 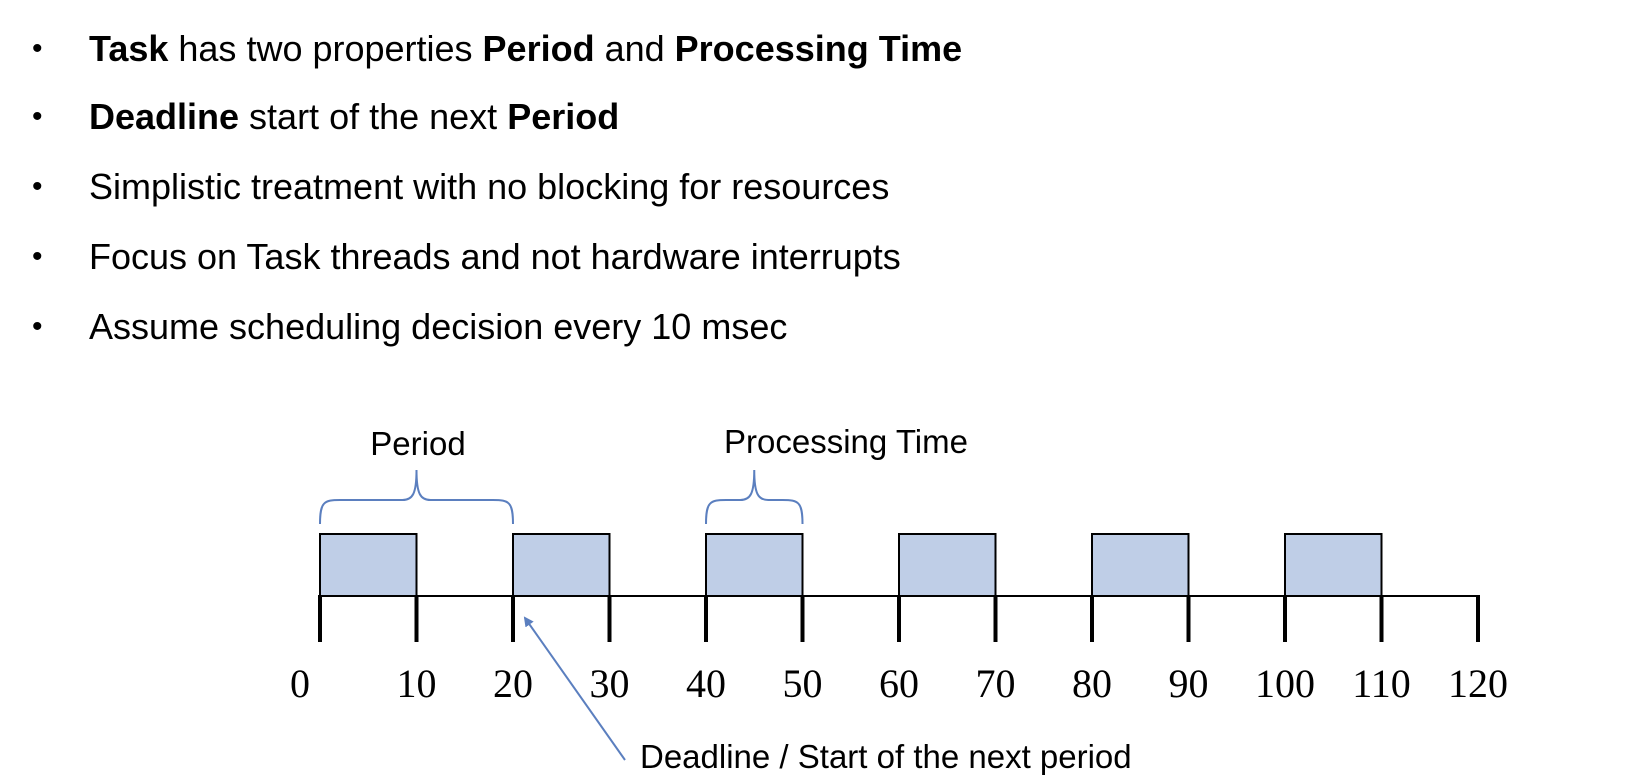 What do you see at coordinates (634, 48) in the screenshot?
I see `bullet-segment: and` at bounding box center [634, 48].